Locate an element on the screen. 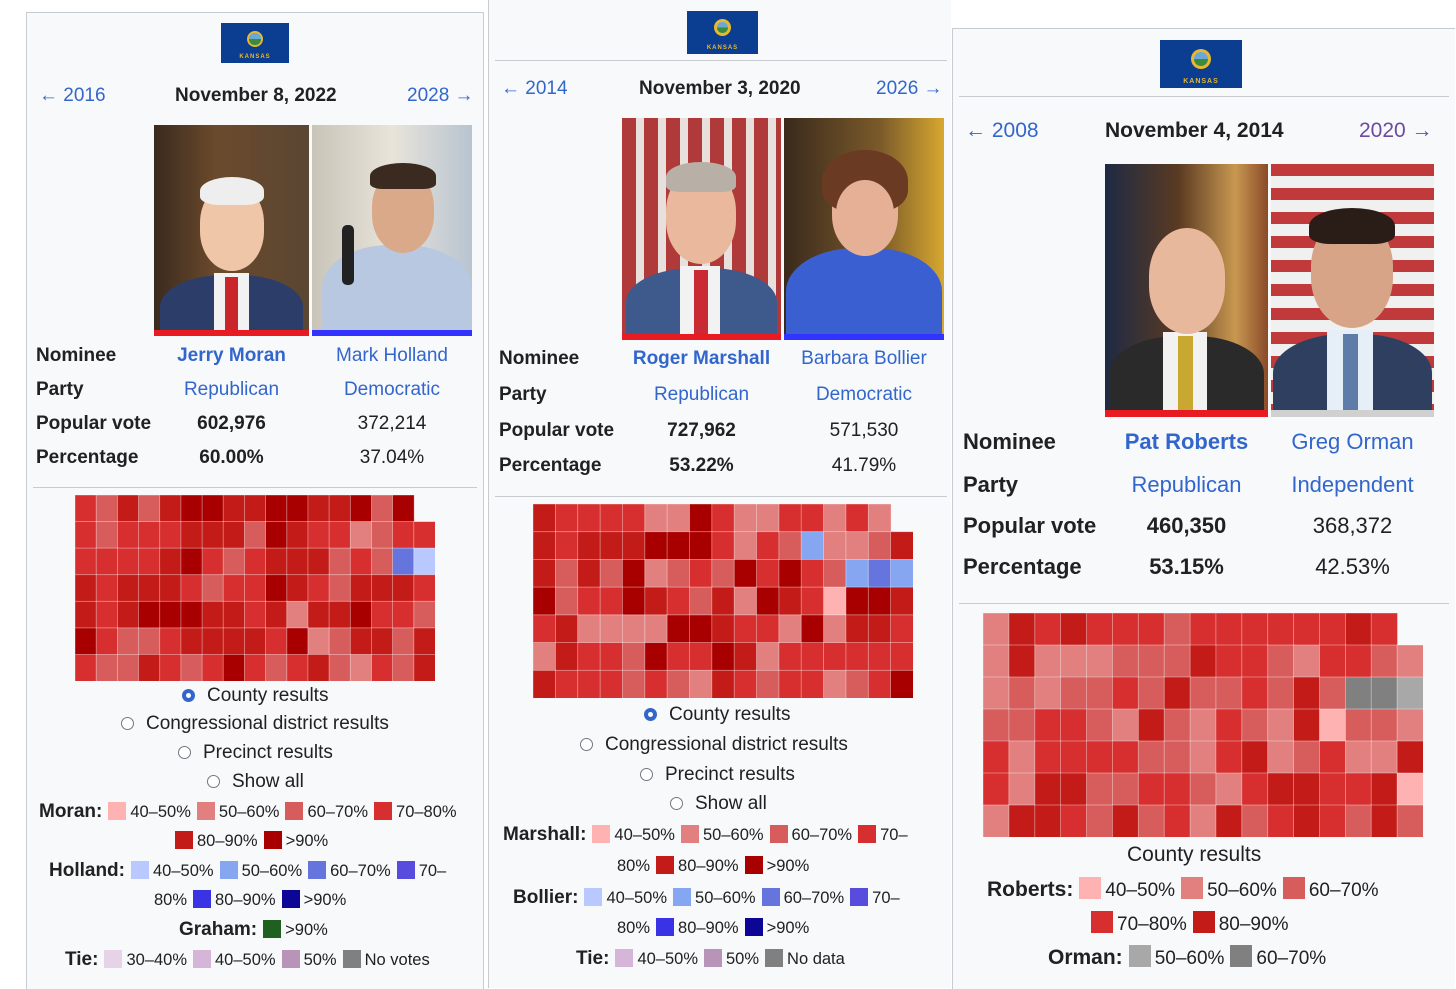  next-election-link: 2020 → is located at coordinates (1396, 130).